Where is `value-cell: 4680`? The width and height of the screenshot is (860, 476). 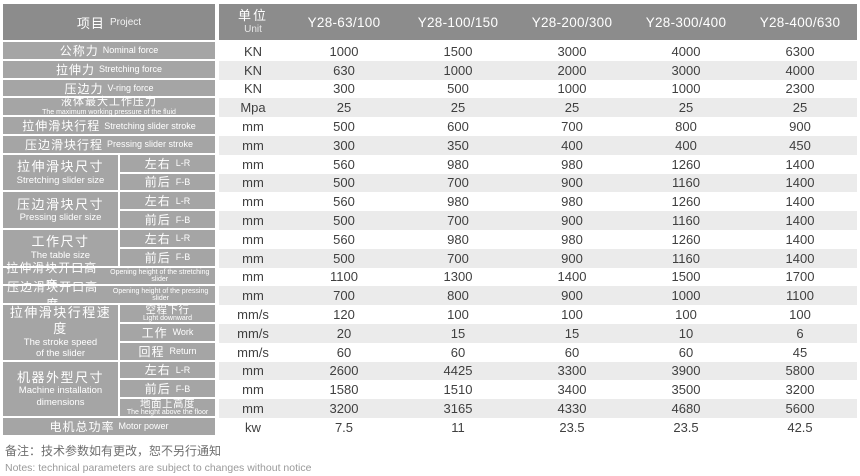 value-cell: 4680 is located at coordinates (686, 408).